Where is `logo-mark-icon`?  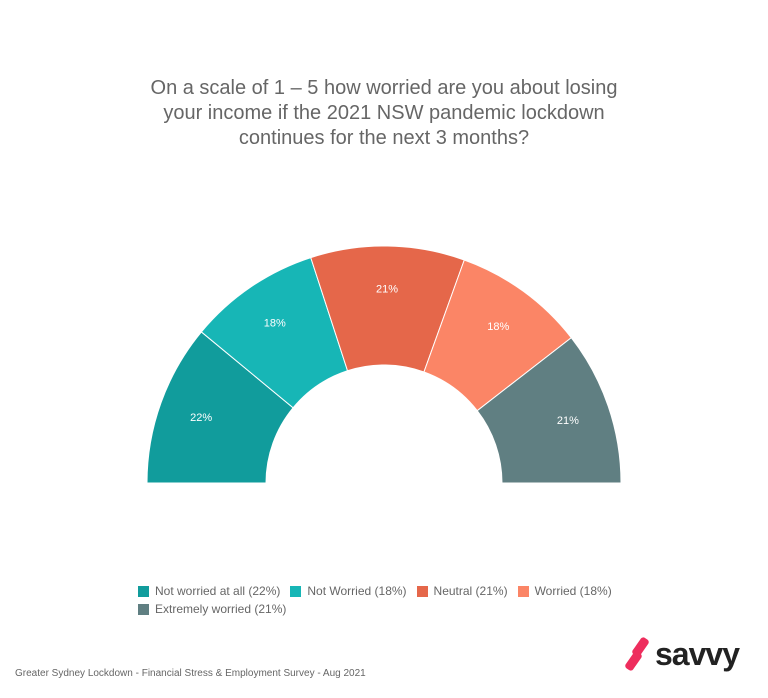 logo-mark-icon is located at coordinates (637, 654).